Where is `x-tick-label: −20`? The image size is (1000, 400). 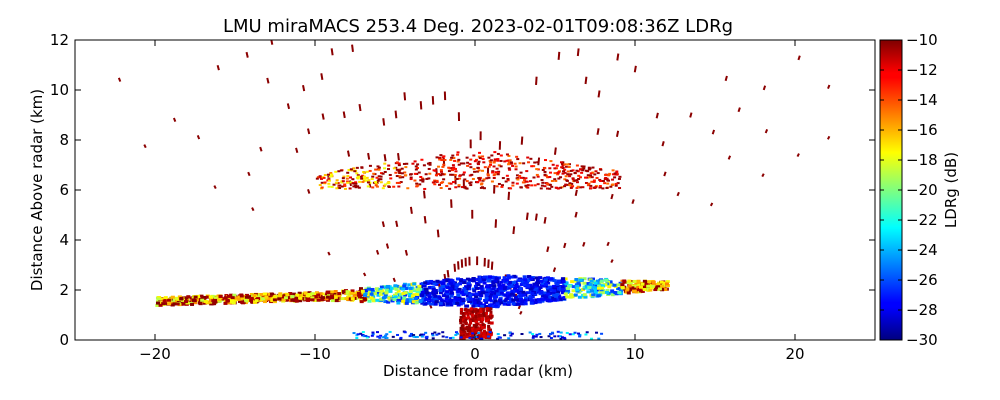
x-tick-label: −20 is located at coordinates (155, 354).